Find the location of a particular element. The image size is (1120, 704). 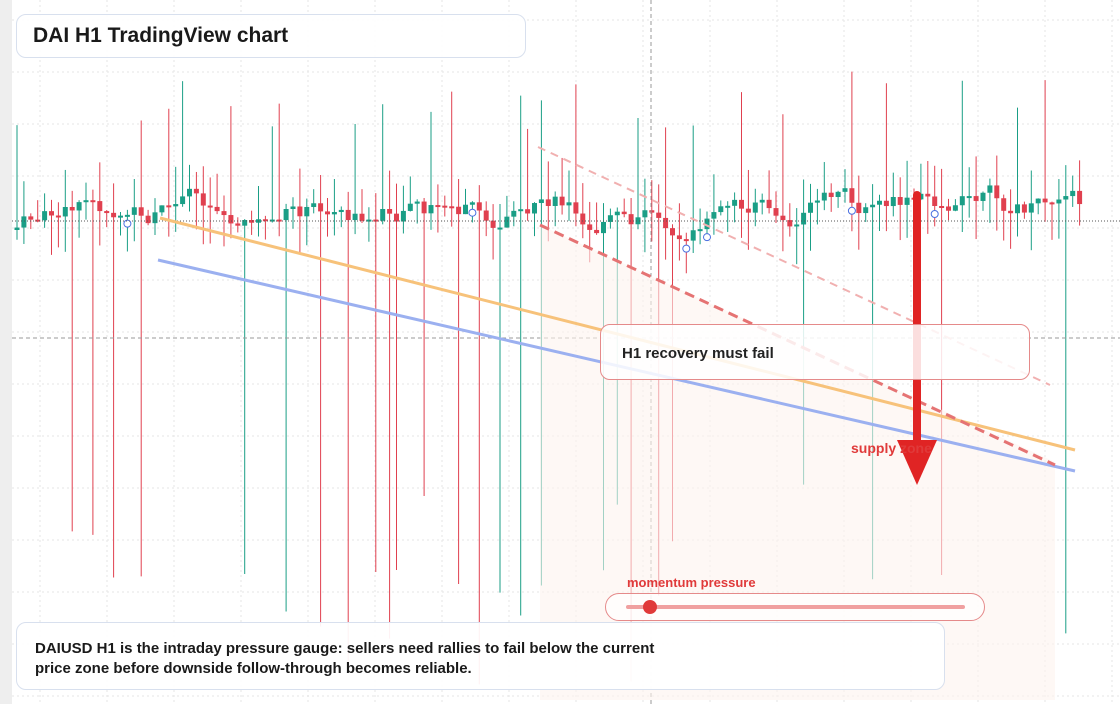

gauge-box is located at coordinates (795, 607).